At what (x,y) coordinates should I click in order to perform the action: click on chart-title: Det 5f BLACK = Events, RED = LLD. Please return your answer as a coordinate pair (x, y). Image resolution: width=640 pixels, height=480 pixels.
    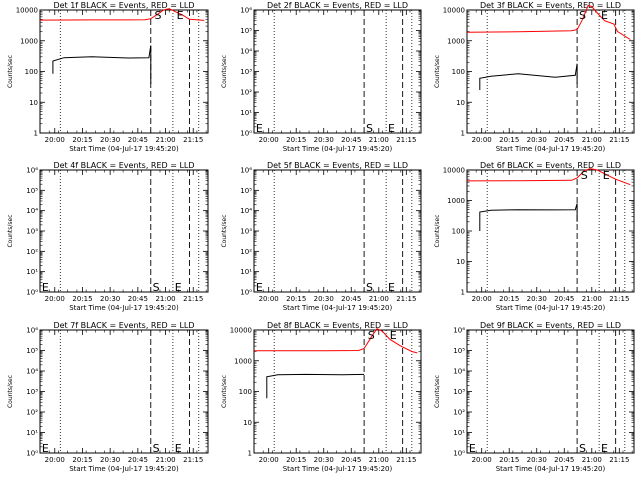
    Looking at the image, I should click on (337, 165).